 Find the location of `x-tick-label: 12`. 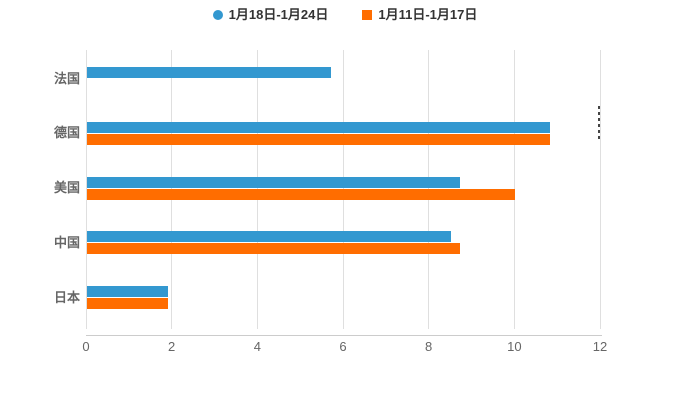

x-tick-label: 12 is located at coordinates (600, 346).